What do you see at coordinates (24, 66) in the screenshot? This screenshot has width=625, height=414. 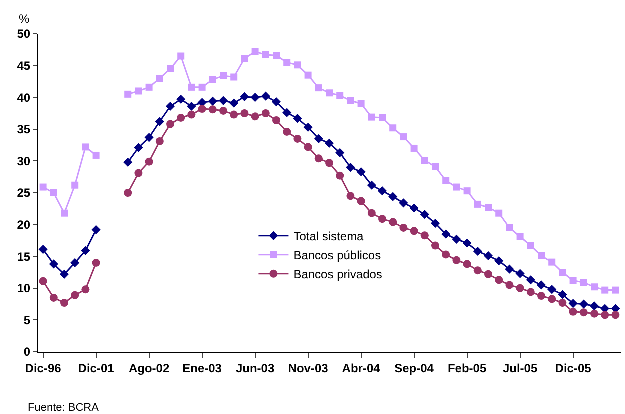 I see `y-tick-label: 45` at bounding box center [24, 66].